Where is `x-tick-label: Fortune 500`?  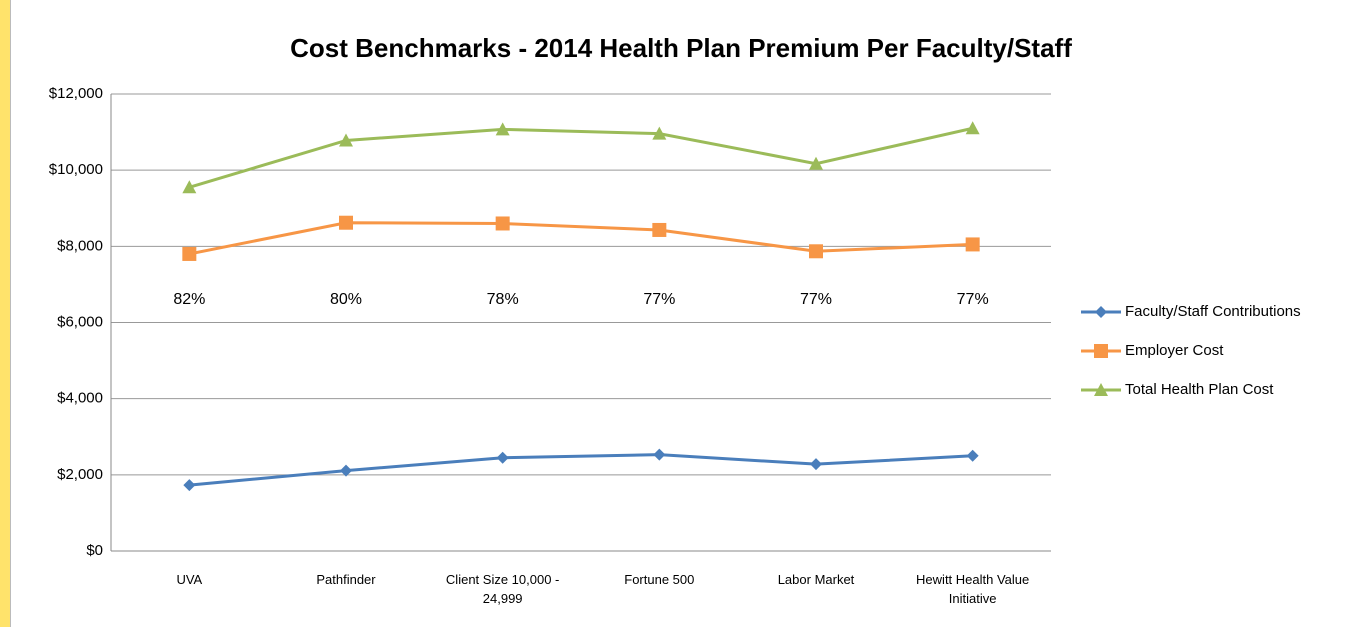 x-tick-label: Fortune 500 is located at coordinates (659, 579).